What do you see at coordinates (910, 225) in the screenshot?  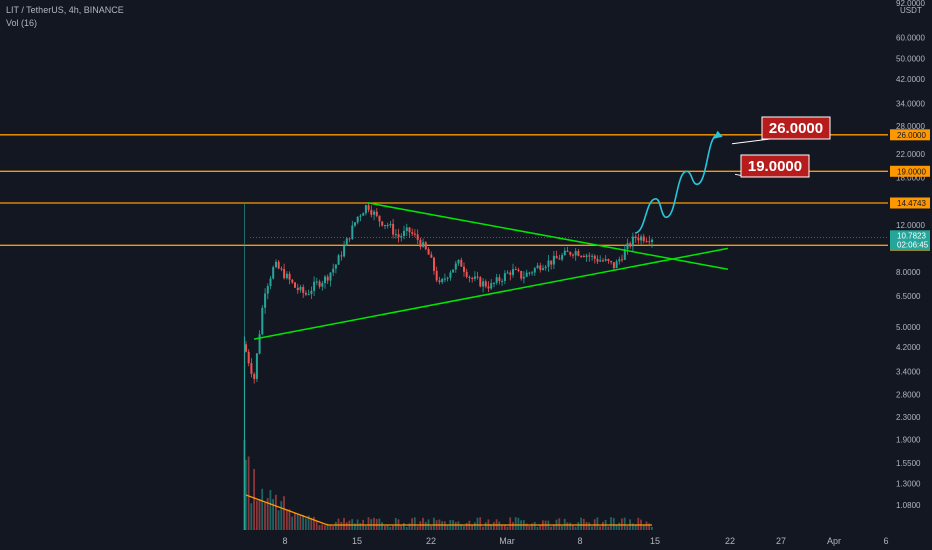 I see `price-axis-label: 12.0000` at bounding box center [910, 225].